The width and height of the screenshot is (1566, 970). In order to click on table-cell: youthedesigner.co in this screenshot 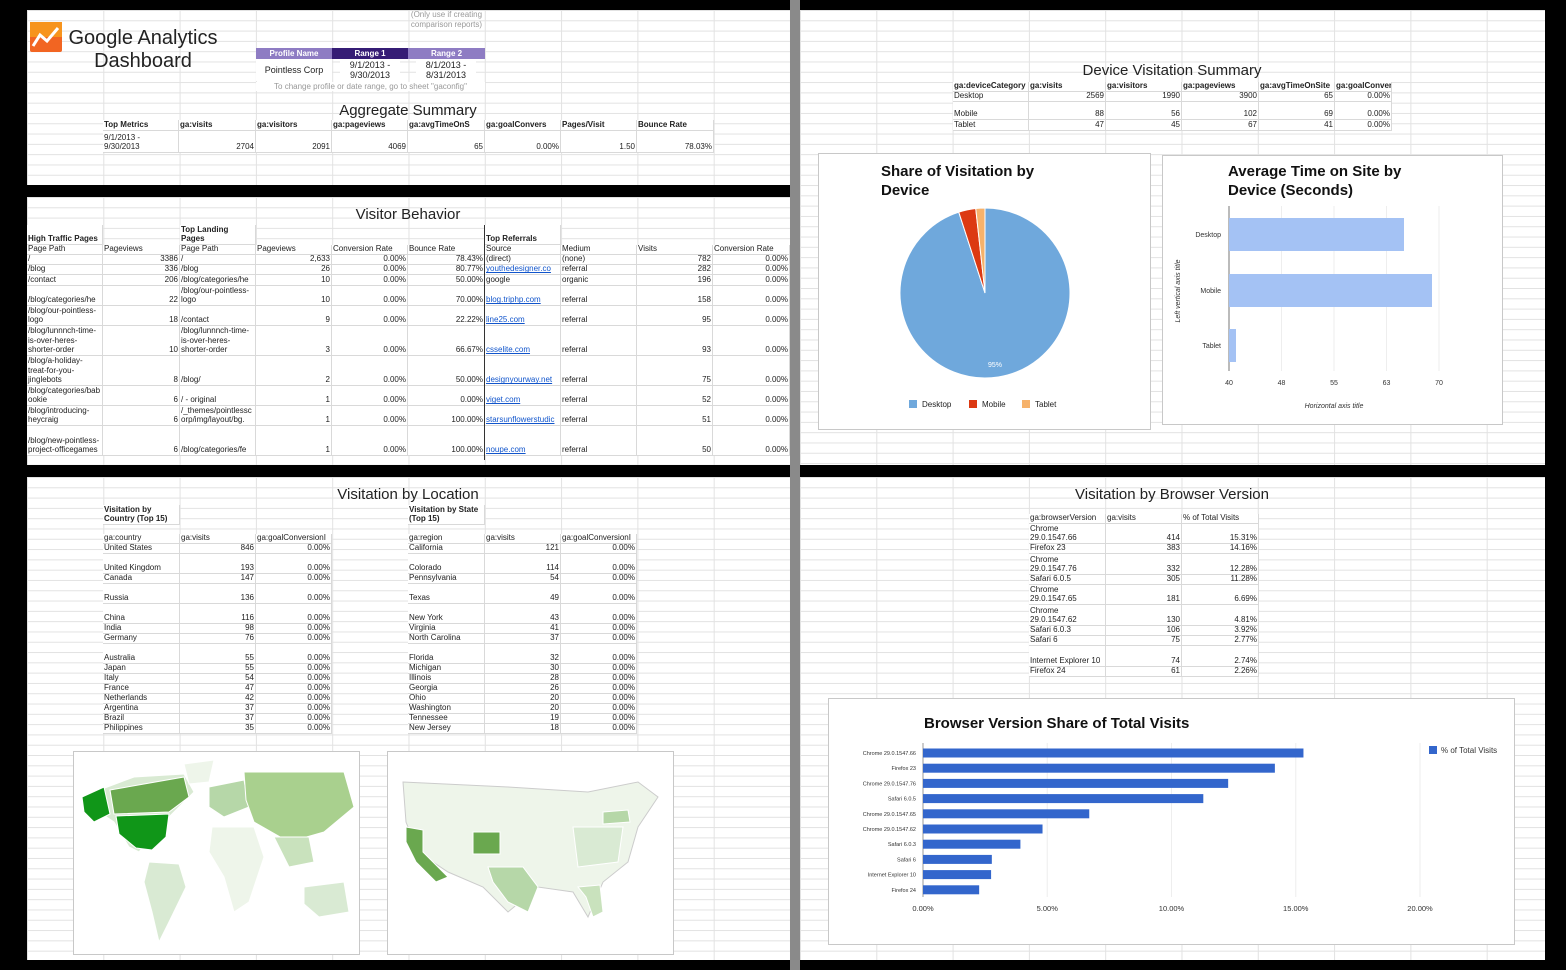, I will do `click(523, 270)`.